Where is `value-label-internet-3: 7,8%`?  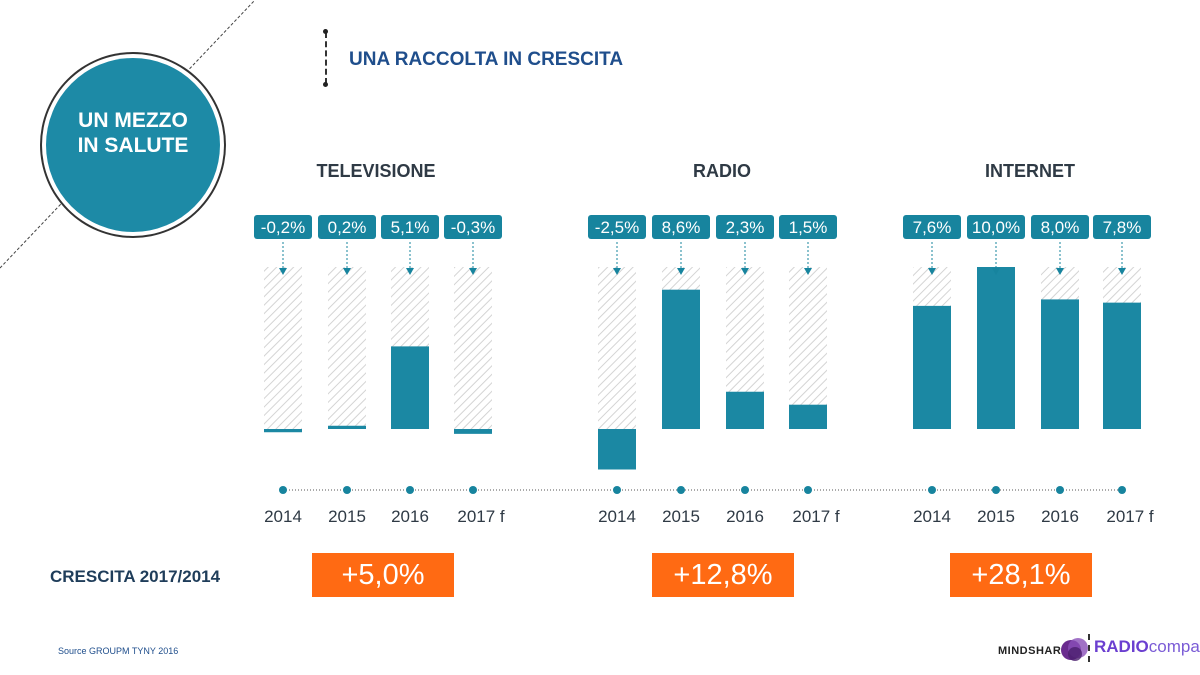
value-label-internet-3: 7,8% is located at coordinates (1122, 227).